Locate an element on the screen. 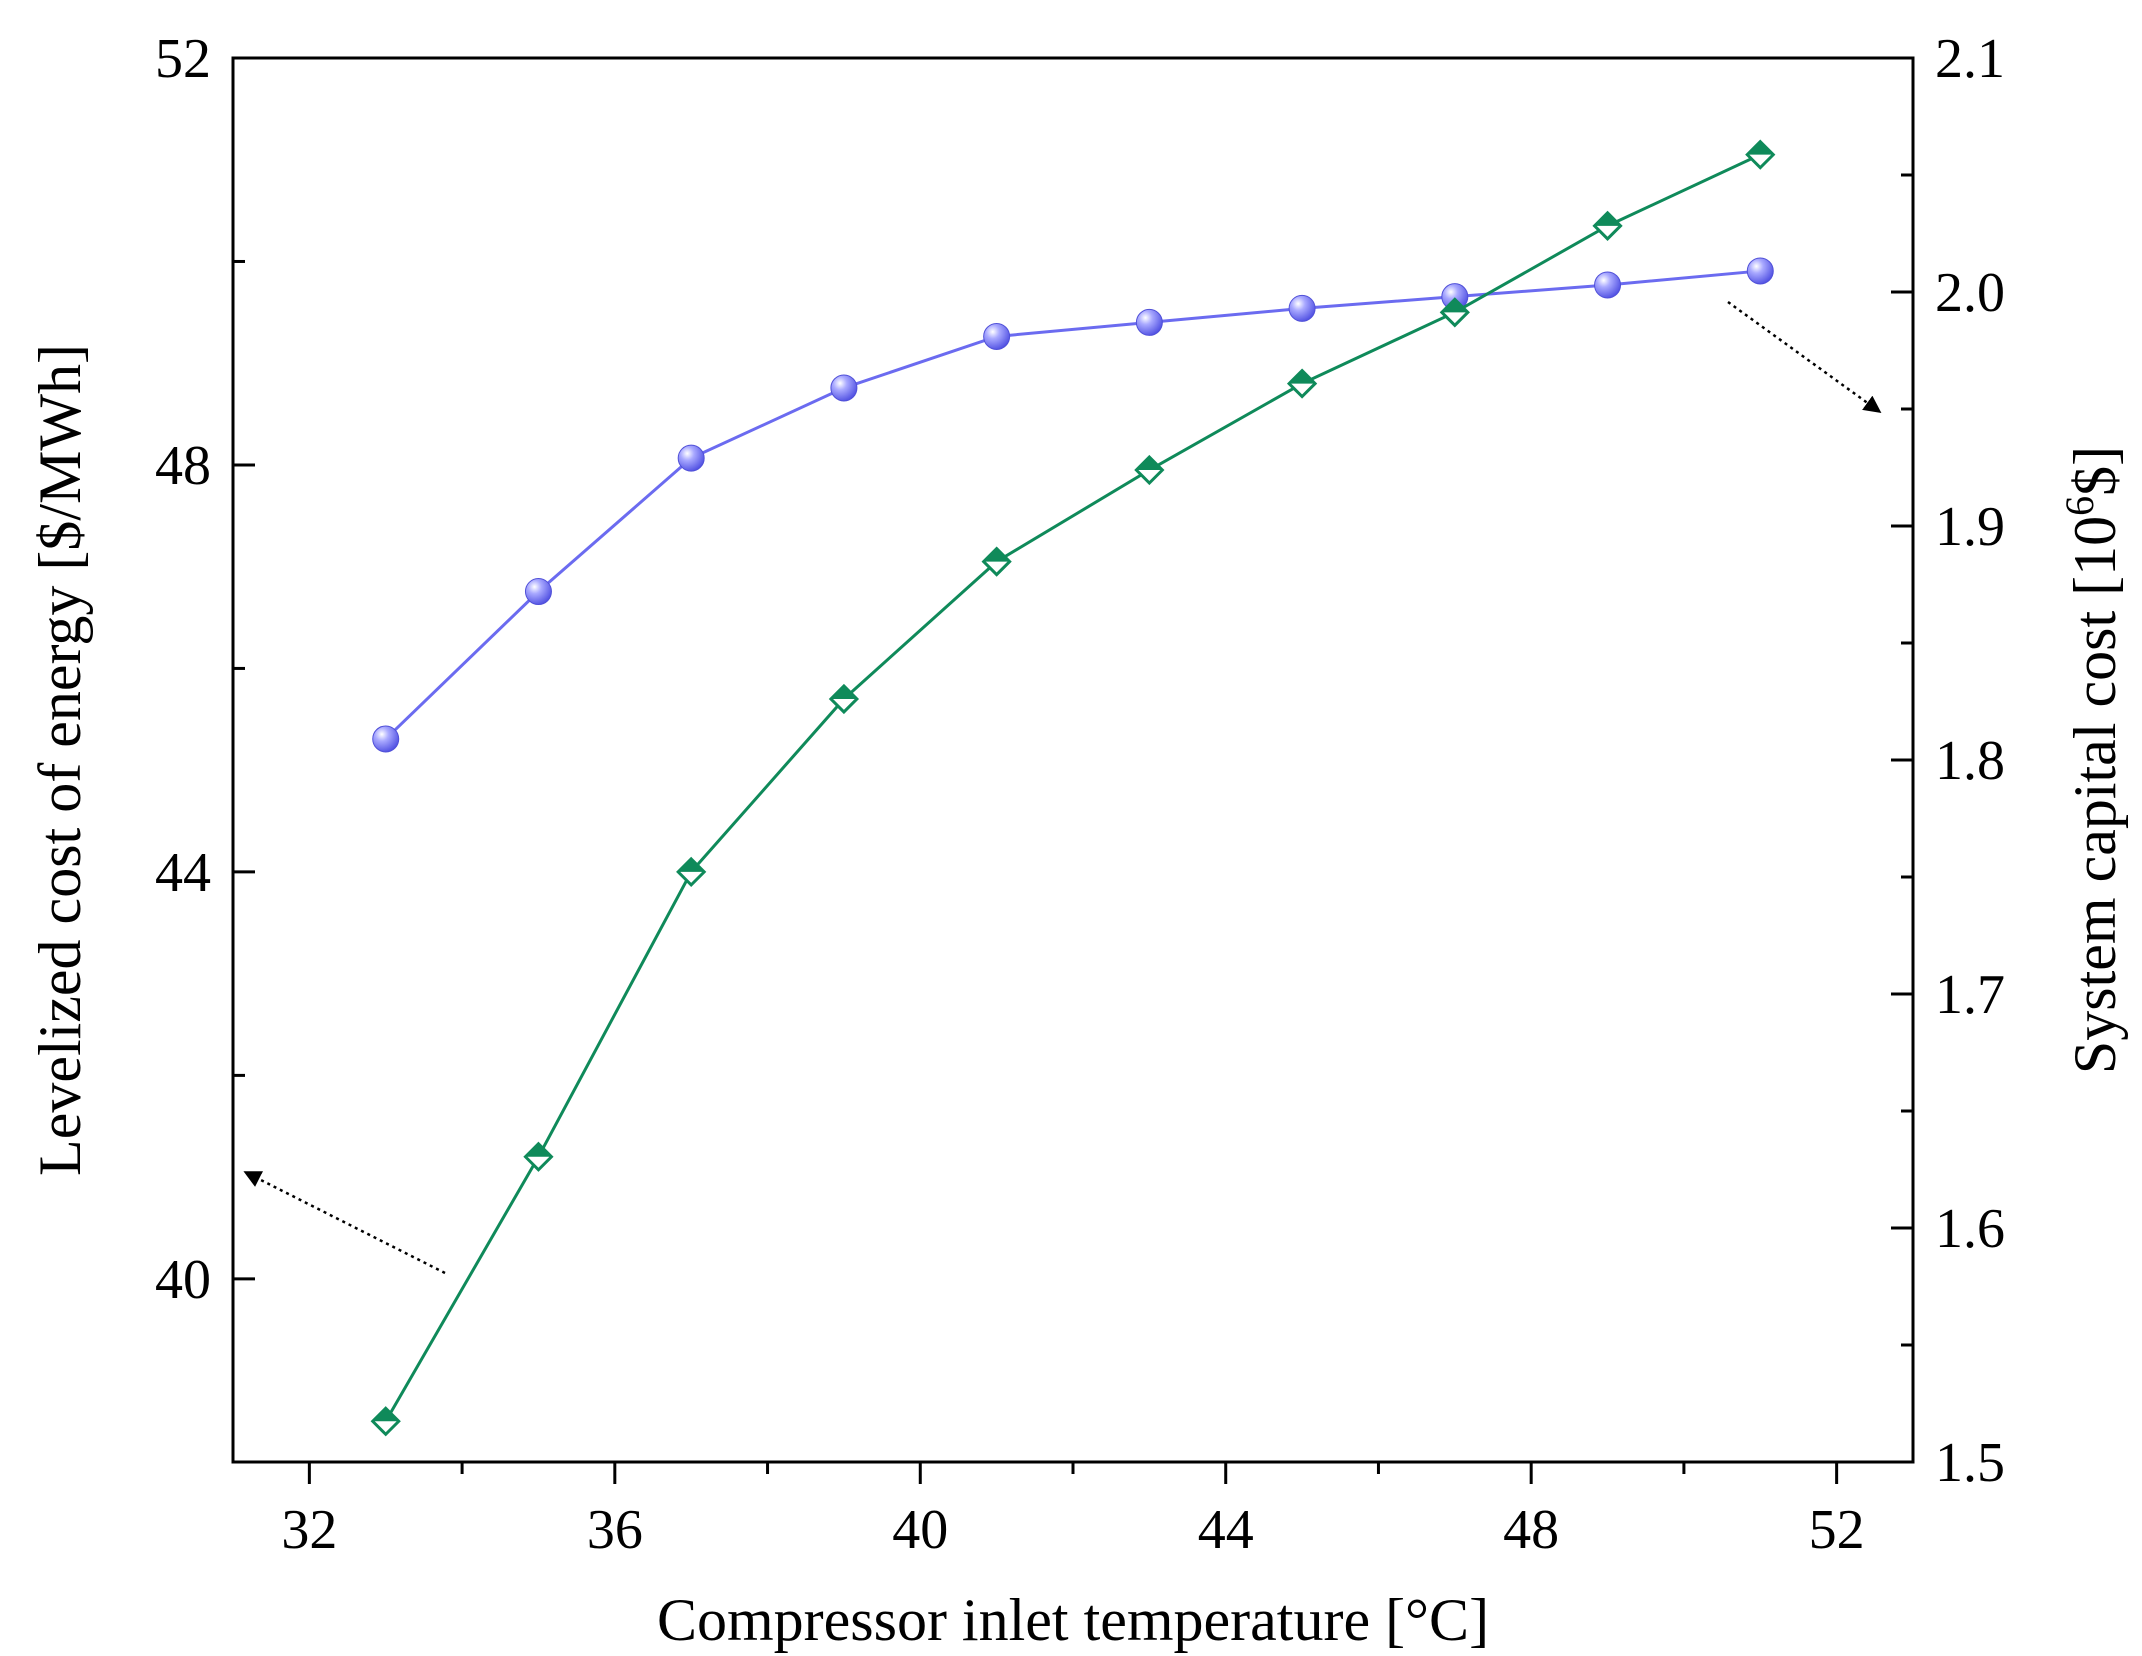 The width and height of the screenshot is (2142, 1656). right-y-tick-label: 1.5 is located at coordinates (1970, 1463).